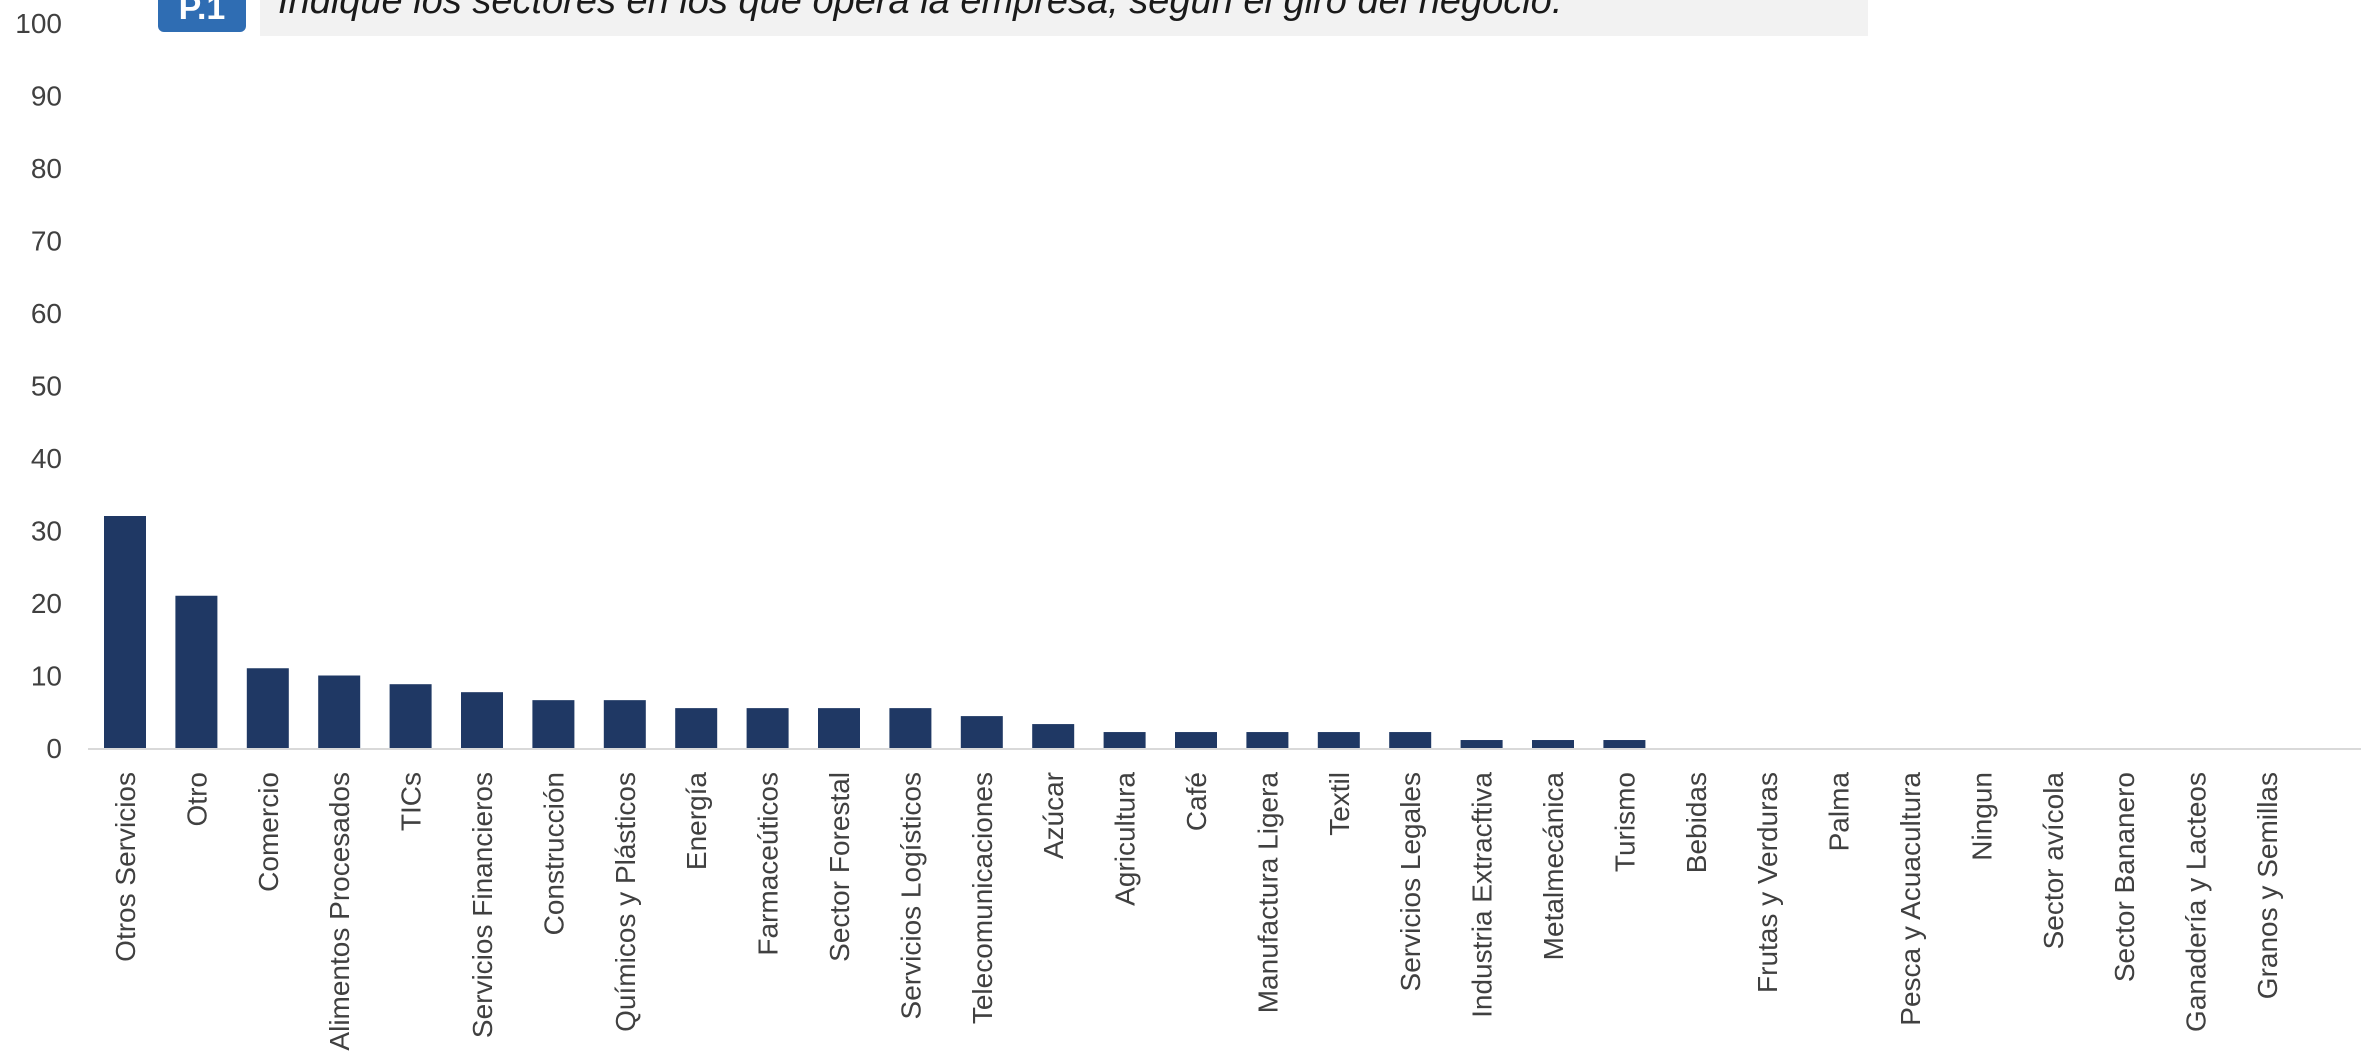 This screenshot has width=2361, height=1062. I want to click on x-tick-label: Sector Bananero, so click(2124, 877).